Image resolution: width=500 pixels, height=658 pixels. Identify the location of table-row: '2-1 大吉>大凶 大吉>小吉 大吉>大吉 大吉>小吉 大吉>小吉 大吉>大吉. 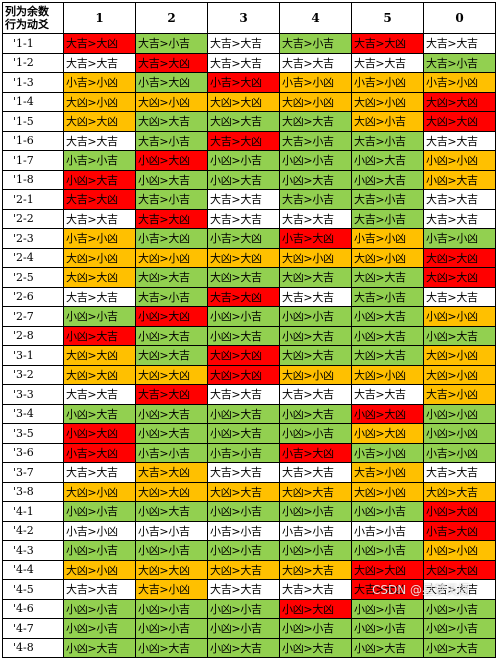
(249, 199).